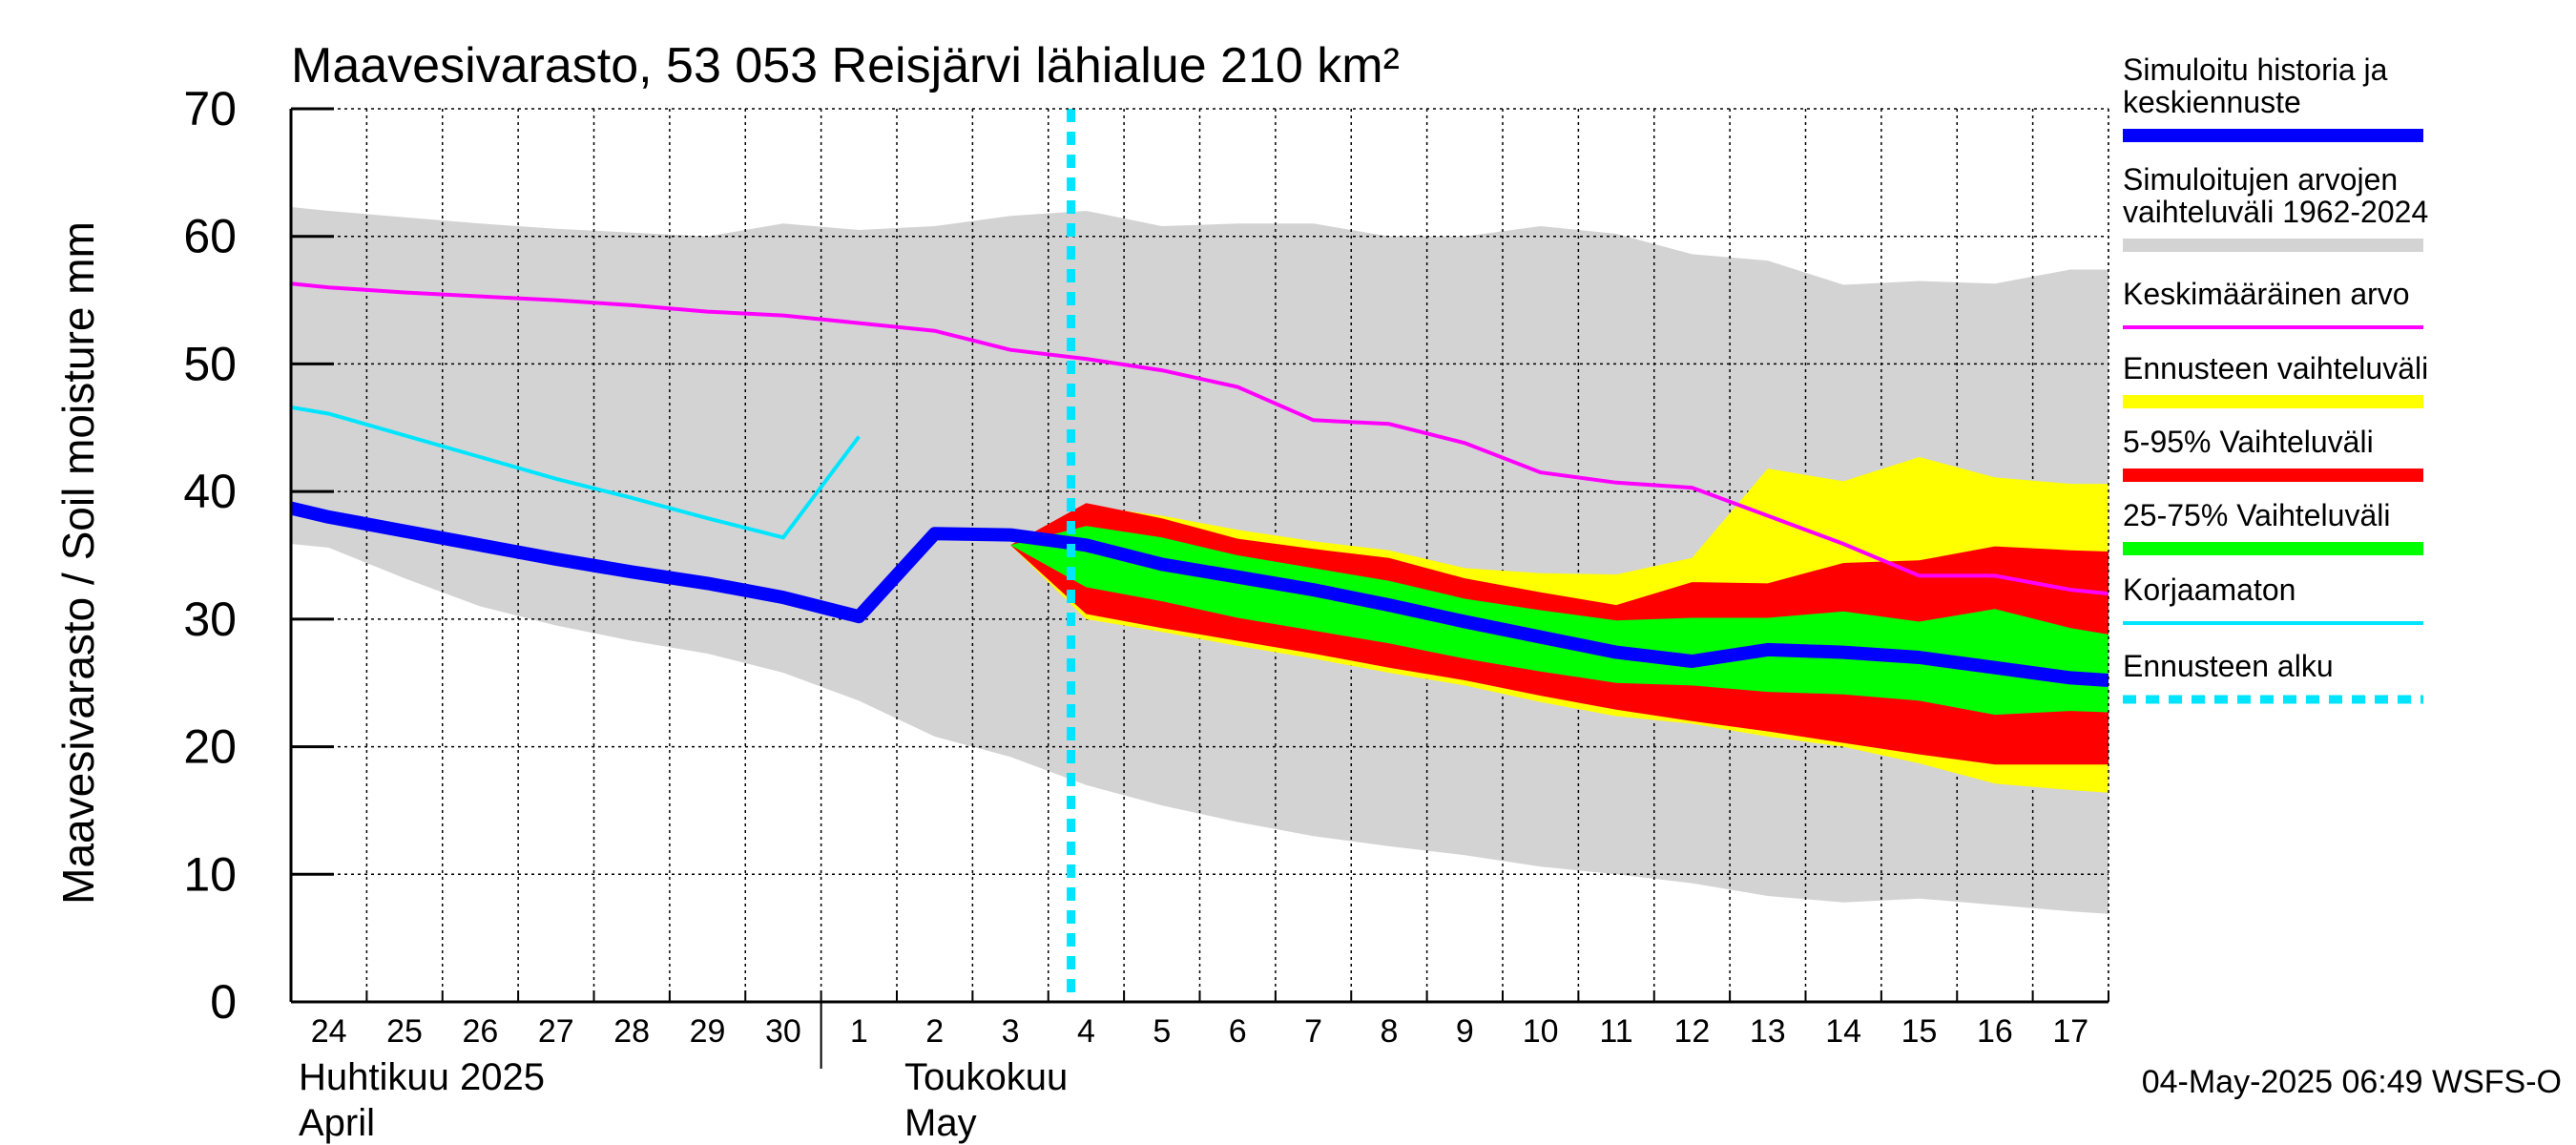 The width and height of the screenshot is (2576, 1145). I want to click on month-label: Huhtikuu 2025, so click(422, 1077).